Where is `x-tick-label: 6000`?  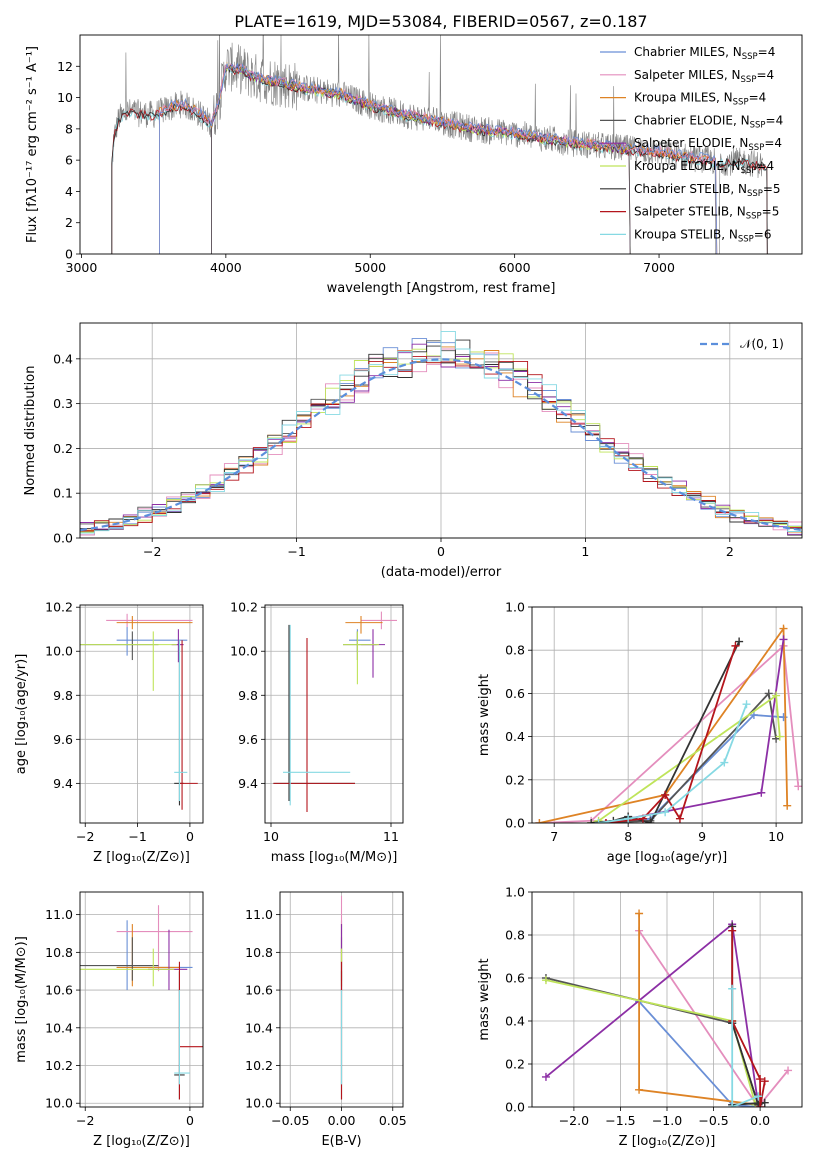 x-tick-label: 6000 is located at coordinates (515, 267).